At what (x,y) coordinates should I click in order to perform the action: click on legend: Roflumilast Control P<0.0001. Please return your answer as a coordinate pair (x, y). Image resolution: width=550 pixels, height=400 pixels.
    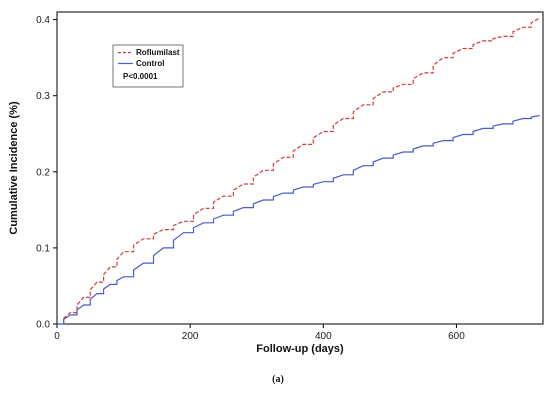
    Looking at the image, I should click on (148, 66).